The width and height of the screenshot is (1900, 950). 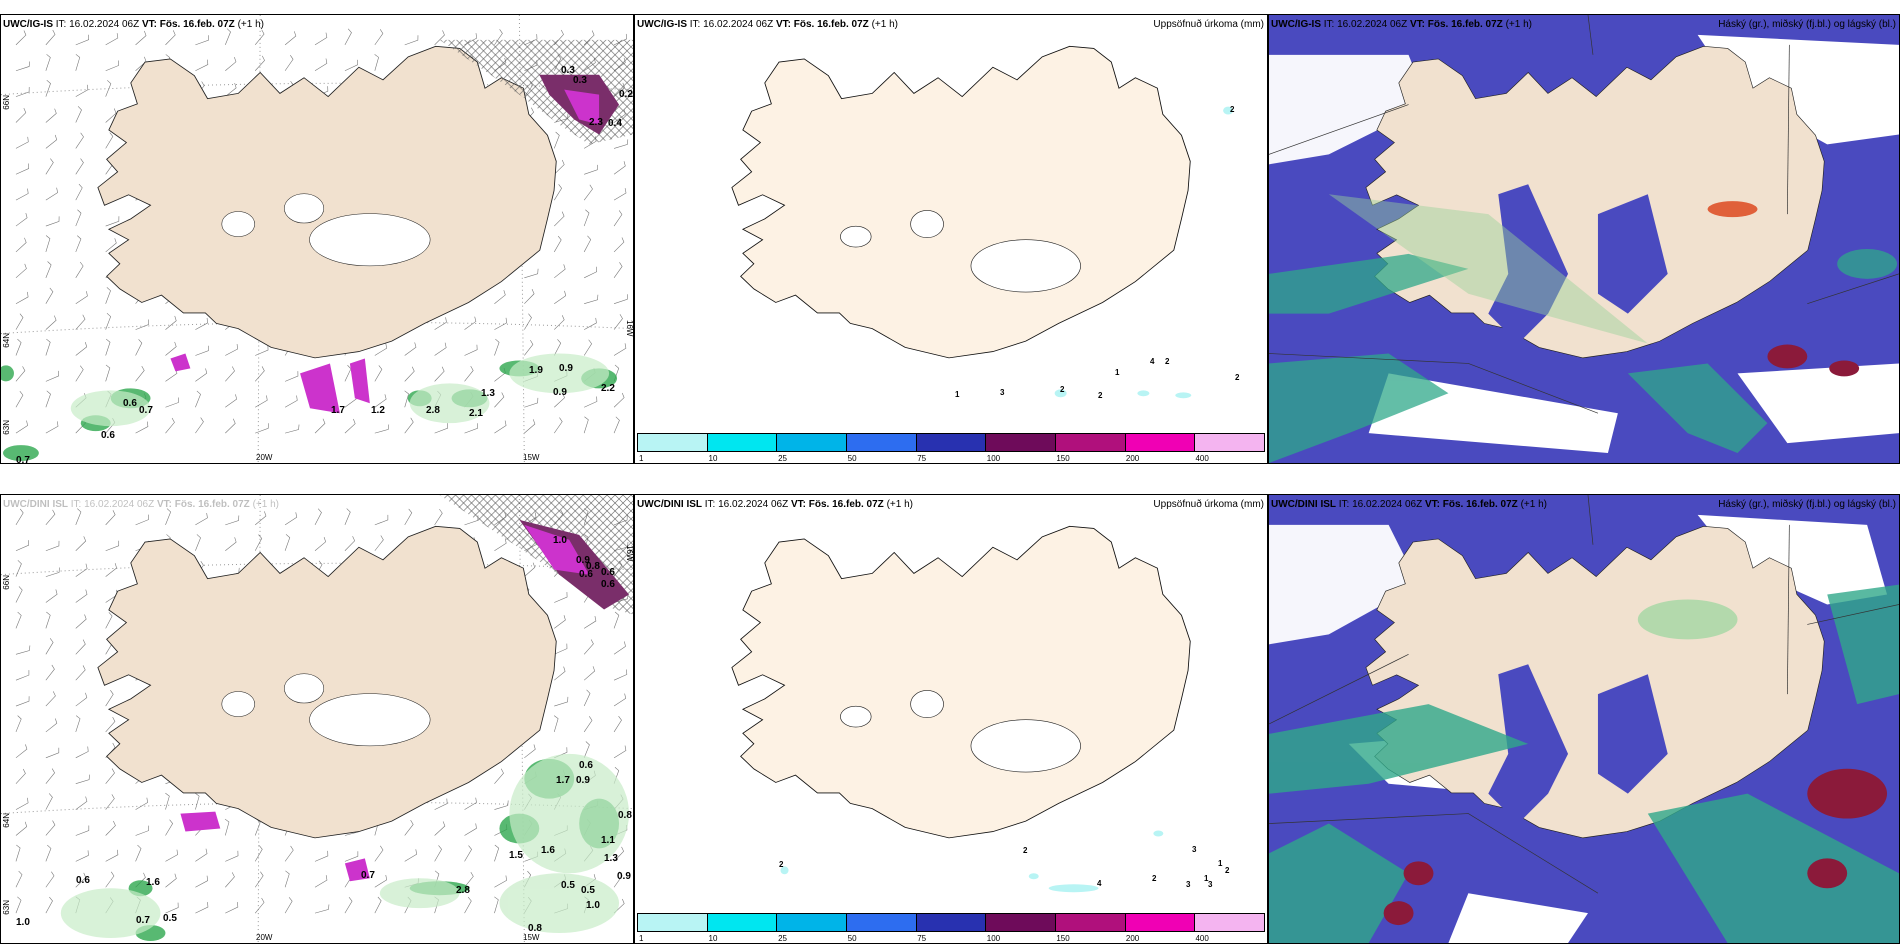 What do you see at coordinates (1063, 458) in the screenshot?
I see `colorbar-tick: 150` at bounding box center [1063, 458].